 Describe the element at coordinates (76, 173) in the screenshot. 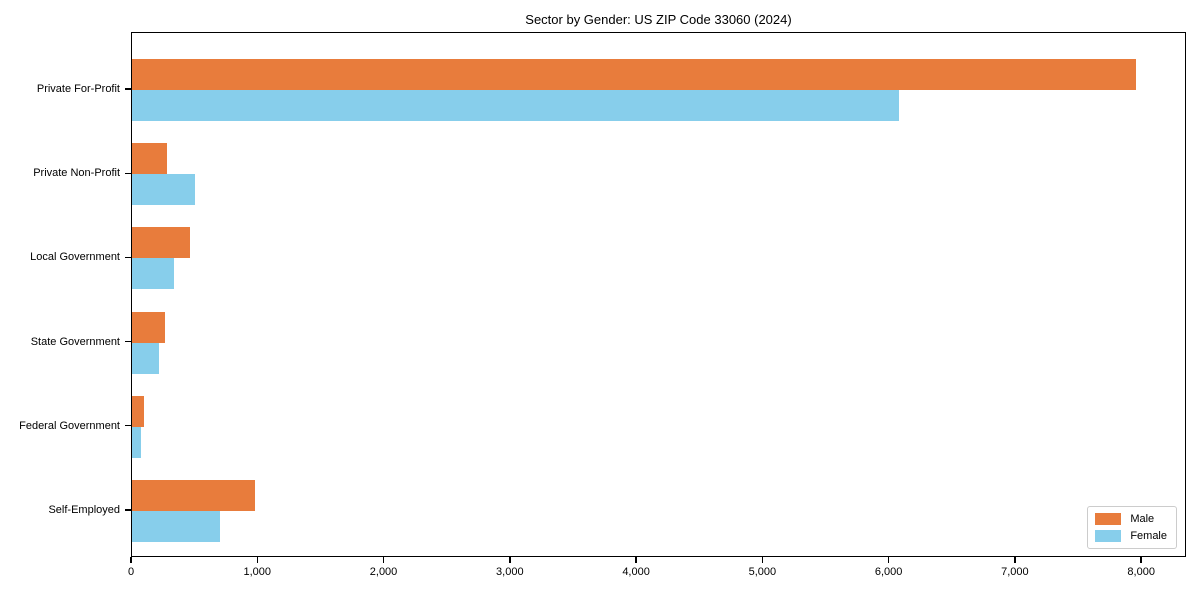

I see `y-axis-label: Private Non-Profit` at that location.